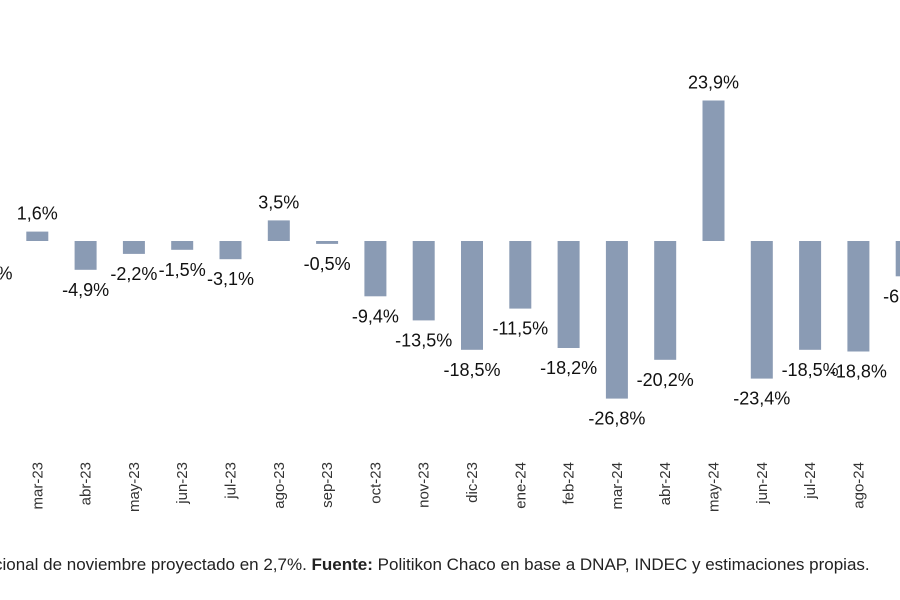 The image size is (900, 600). Describe the element at coordinates (156, 564) in the screenshot. I see `footnote-text: cional de noviembre proyectado en 2,7%.` at that location.